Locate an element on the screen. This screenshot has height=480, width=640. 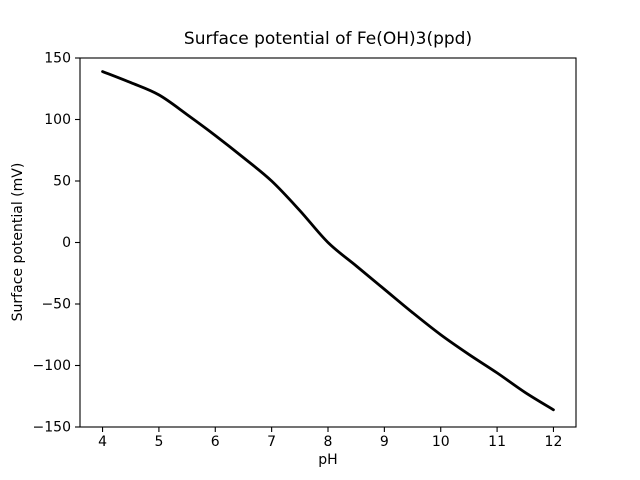
x-tick-label: 8 is located at coordinates (328, 442).